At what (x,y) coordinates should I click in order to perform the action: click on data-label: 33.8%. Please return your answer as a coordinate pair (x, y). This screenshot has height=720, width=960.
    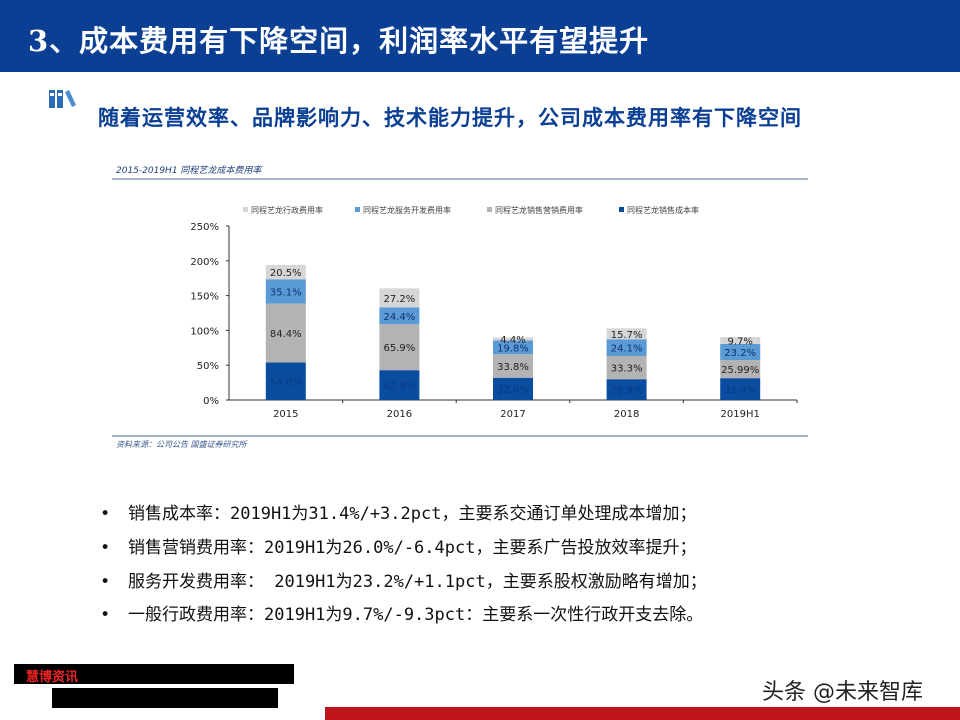
    Looking at the image, I should click on (513, 367).